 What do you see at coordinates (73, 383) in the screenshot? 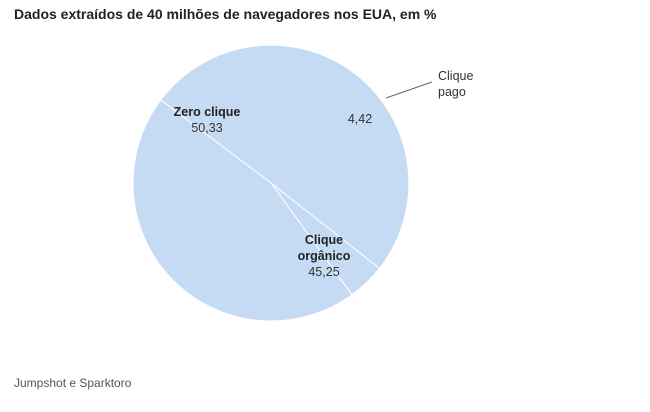
I see `chart-source: Jumpshot e Sparktoro` at bounding box center [73, 383].